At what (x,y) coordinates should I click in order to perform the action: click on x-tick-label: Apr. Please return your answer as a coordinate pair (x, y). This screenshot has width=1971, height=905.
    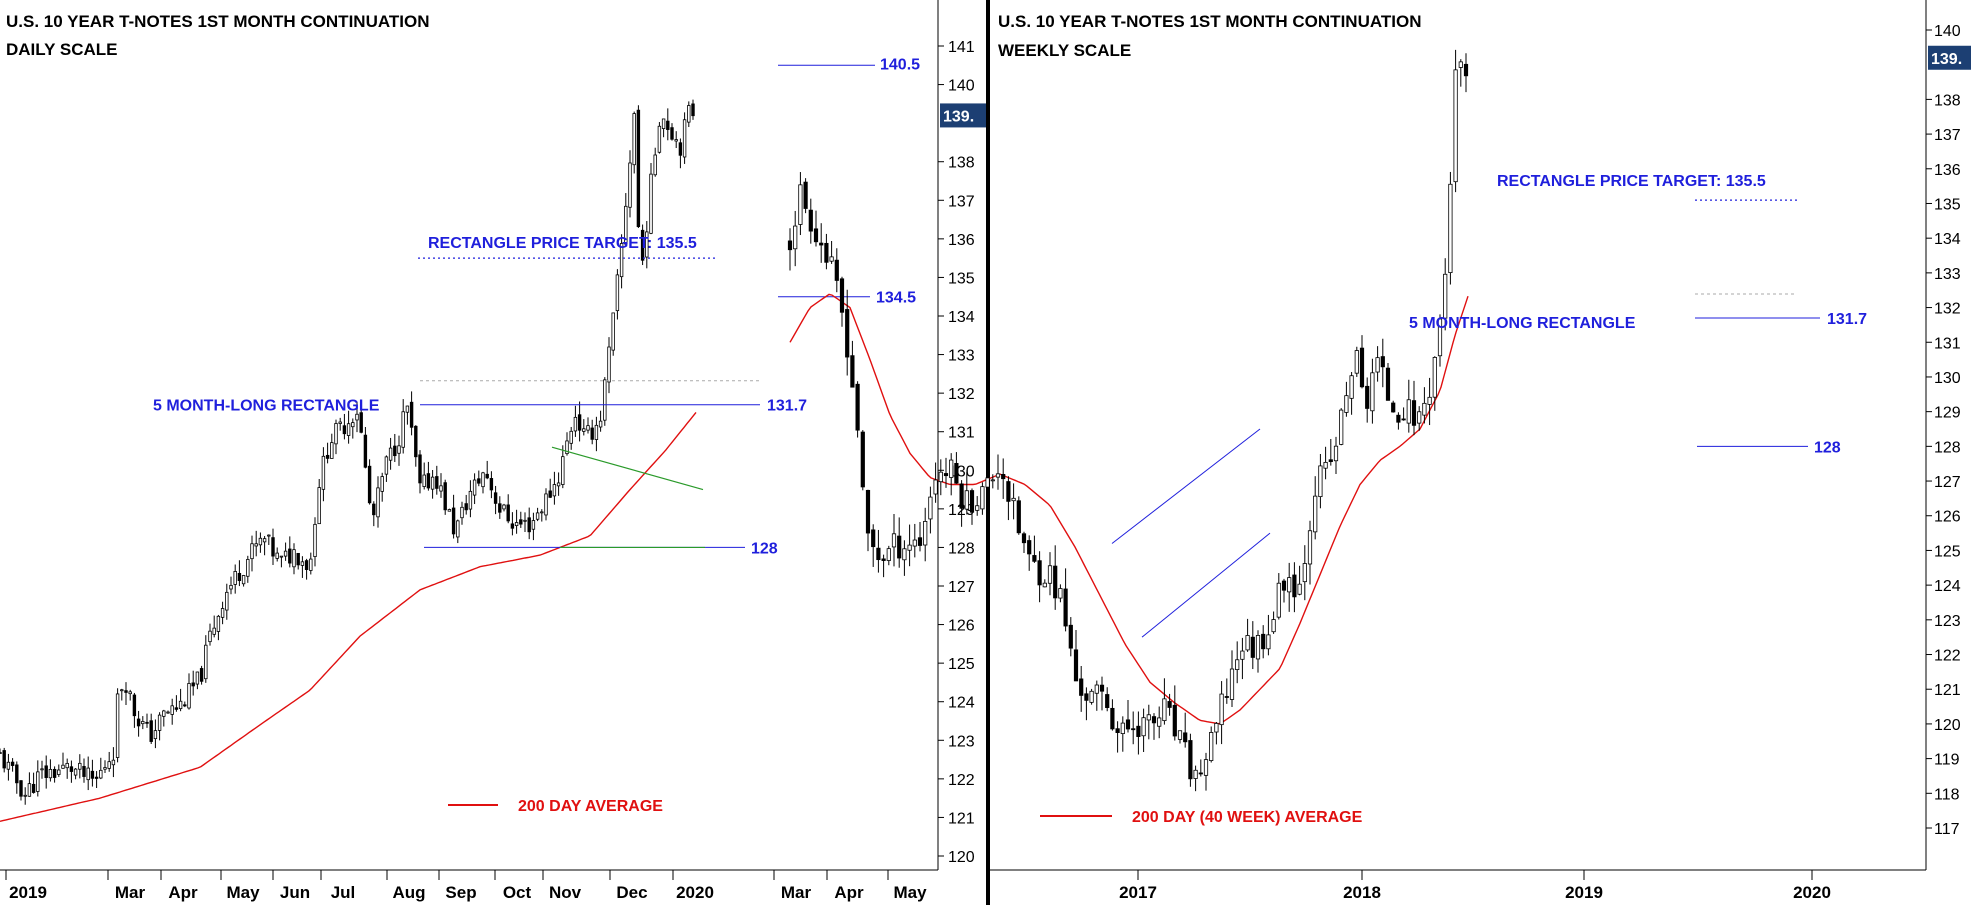
    Looking at the image, I should click on (183, 892).